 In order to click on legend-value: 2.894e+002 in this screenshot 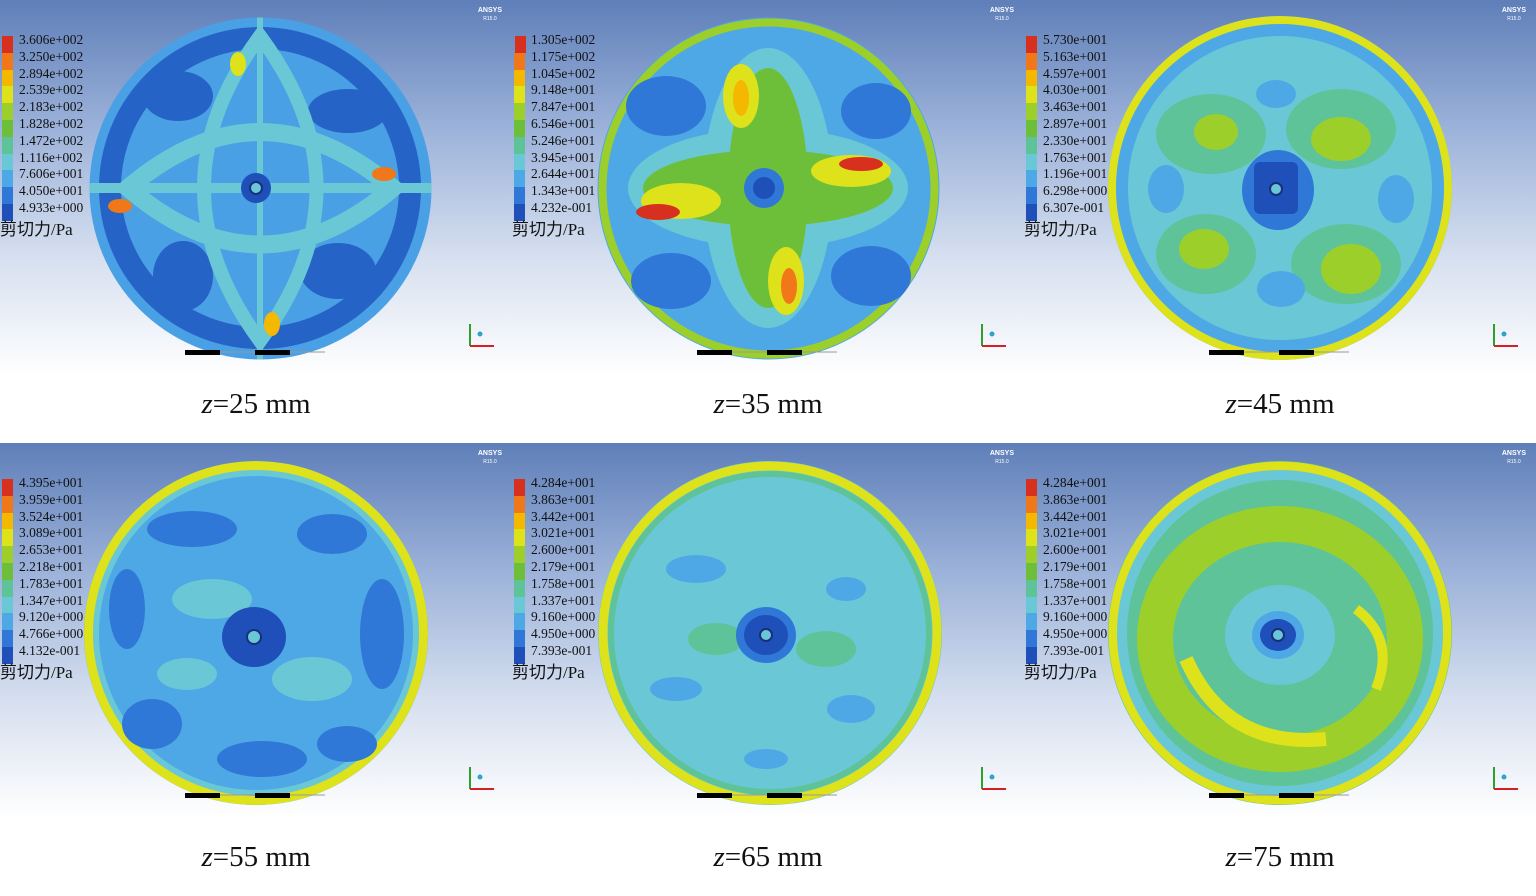, I will do `click(51, 73)`.